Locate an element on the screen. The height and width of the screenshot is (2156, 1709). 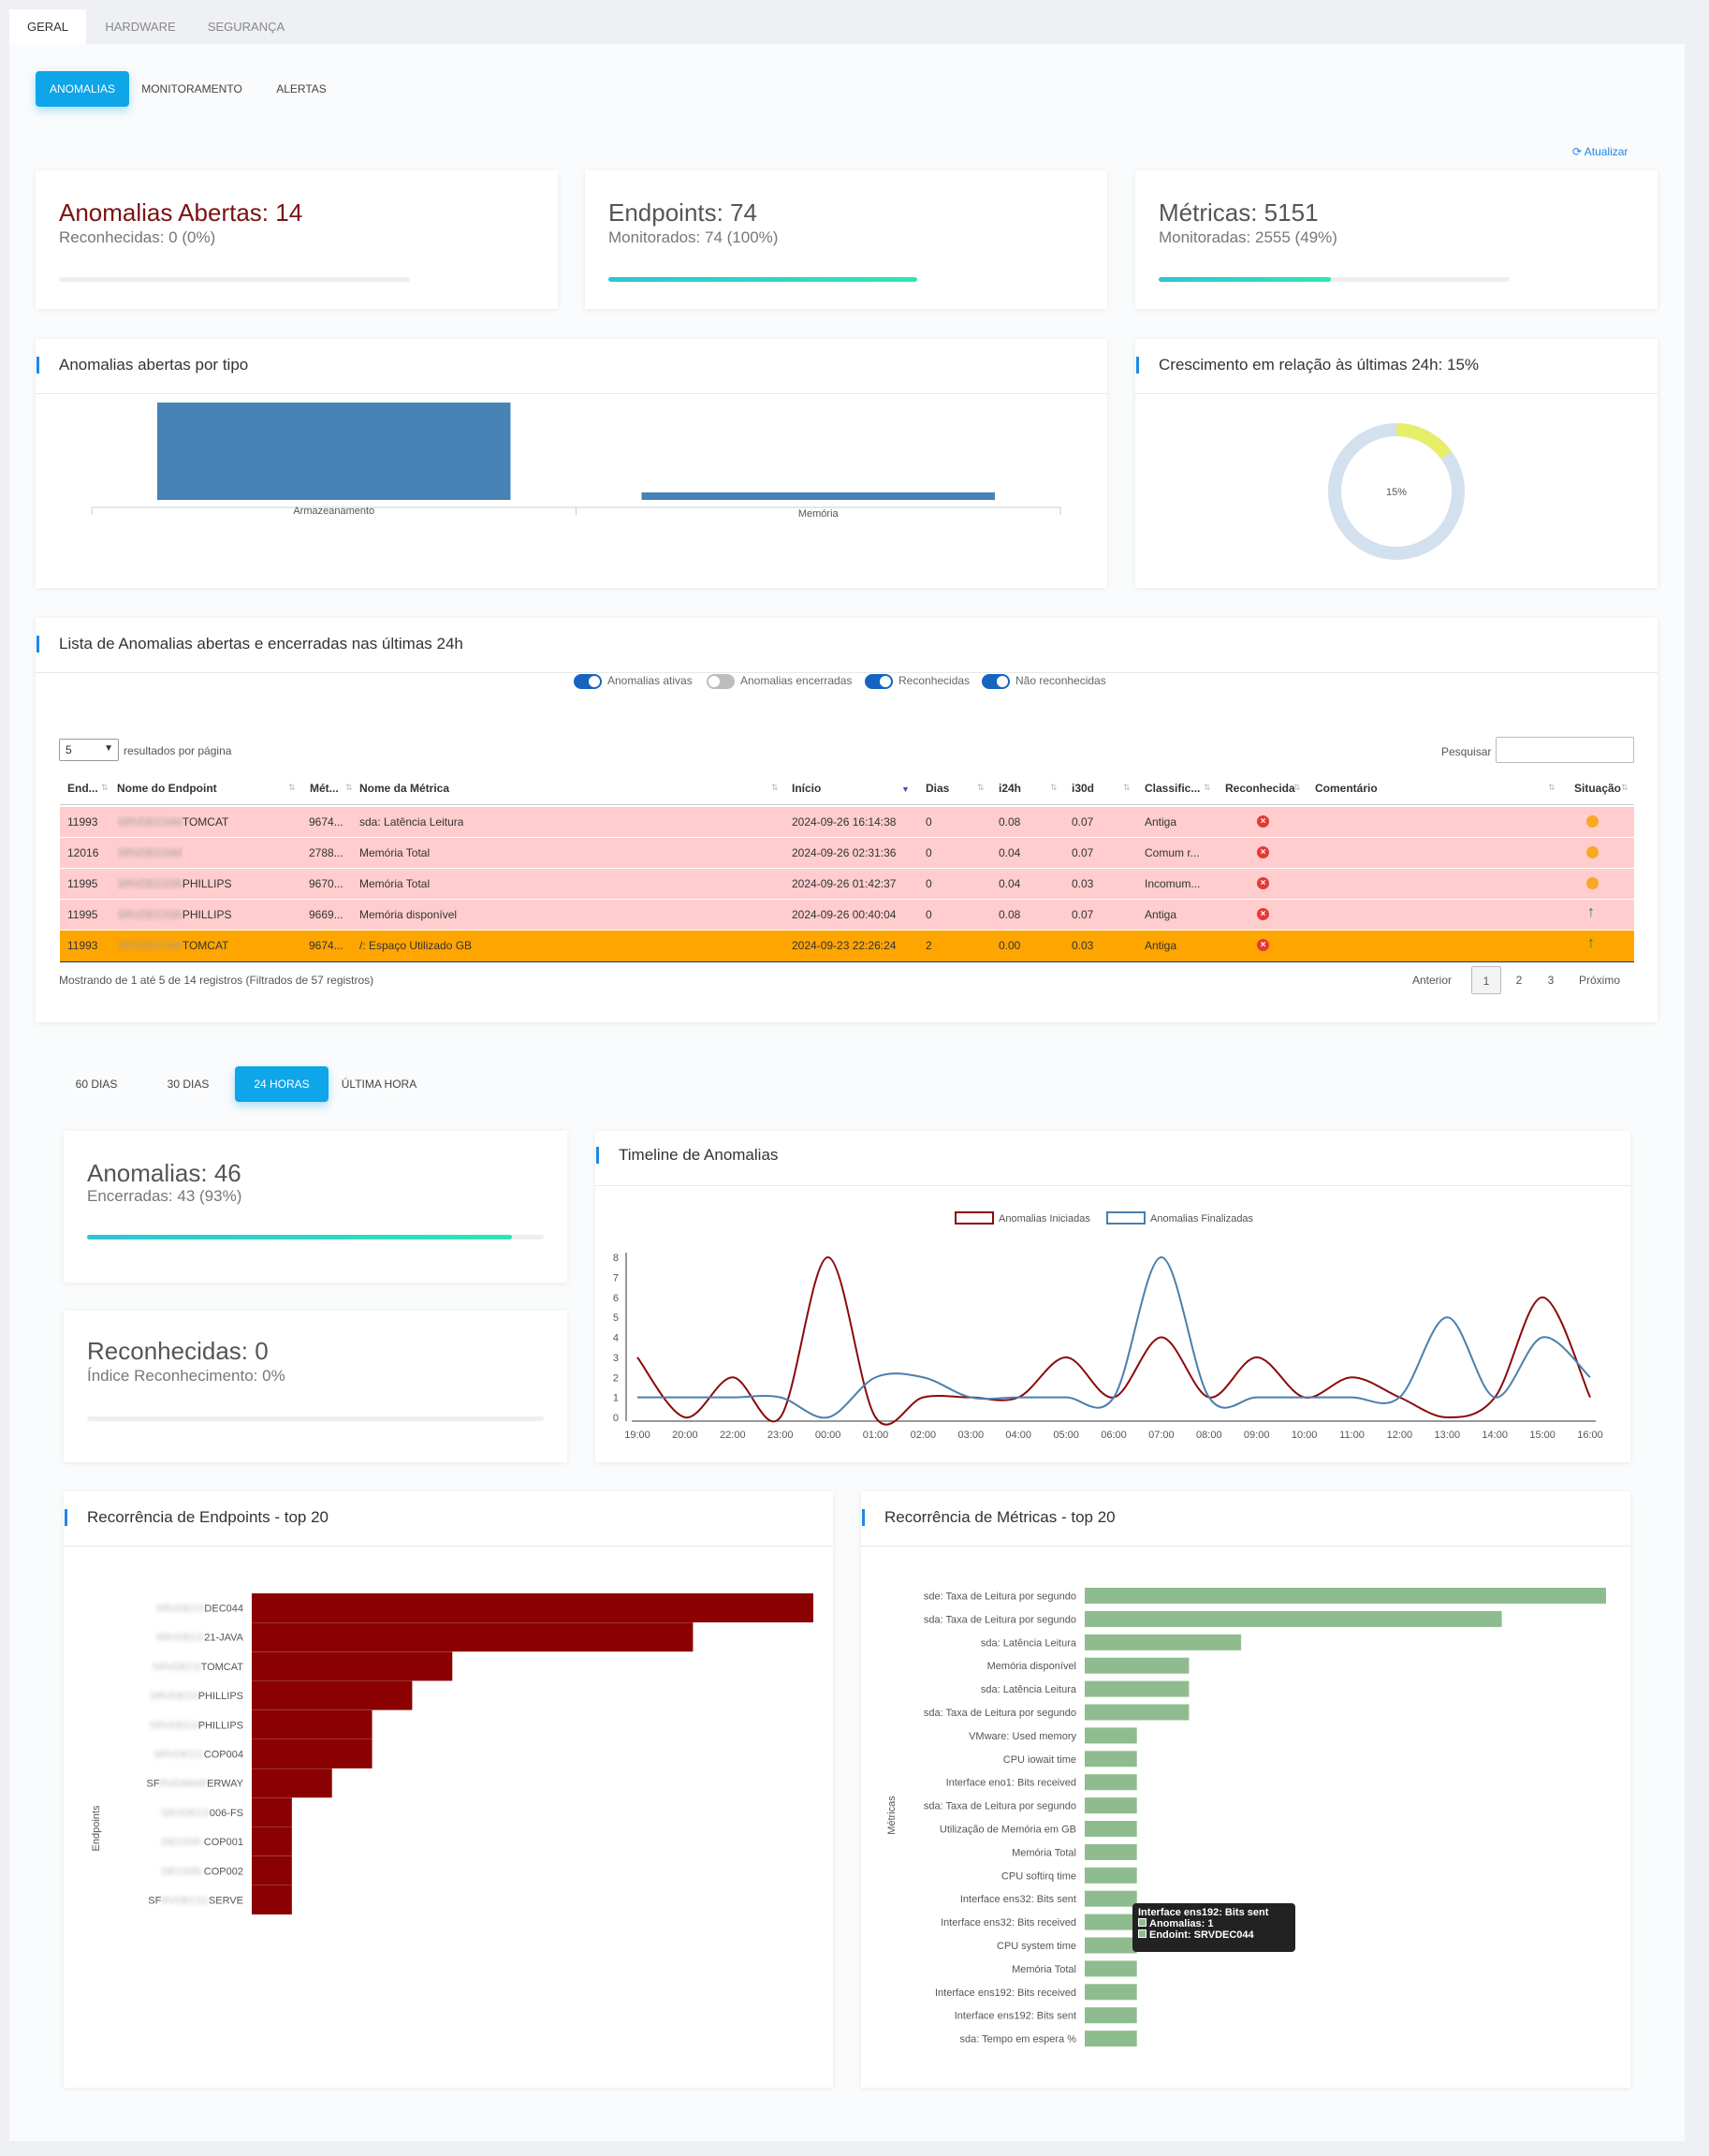
periodo-anomalias-sub: Encerradas: 43 (93%) is located at coordinates (164, 1196).